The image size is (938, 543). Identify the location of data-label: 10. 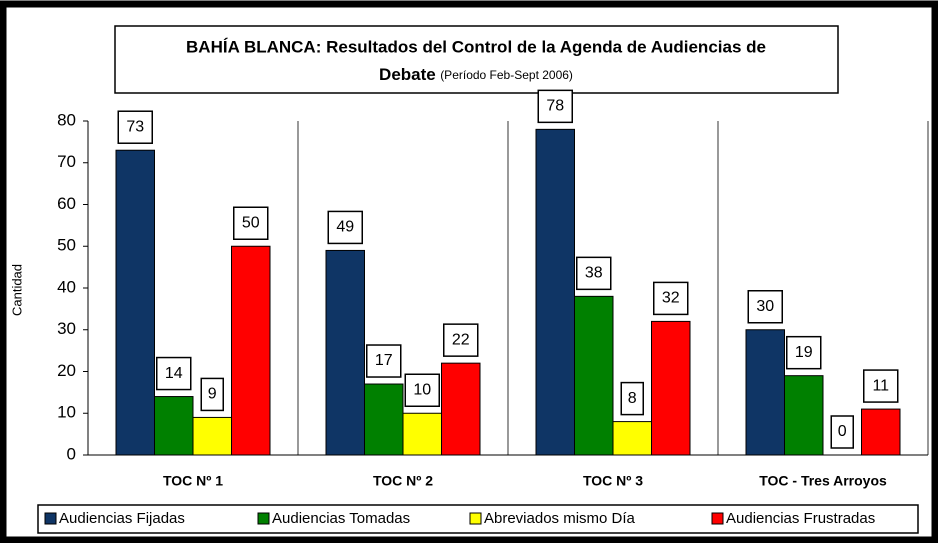
(422, 389).